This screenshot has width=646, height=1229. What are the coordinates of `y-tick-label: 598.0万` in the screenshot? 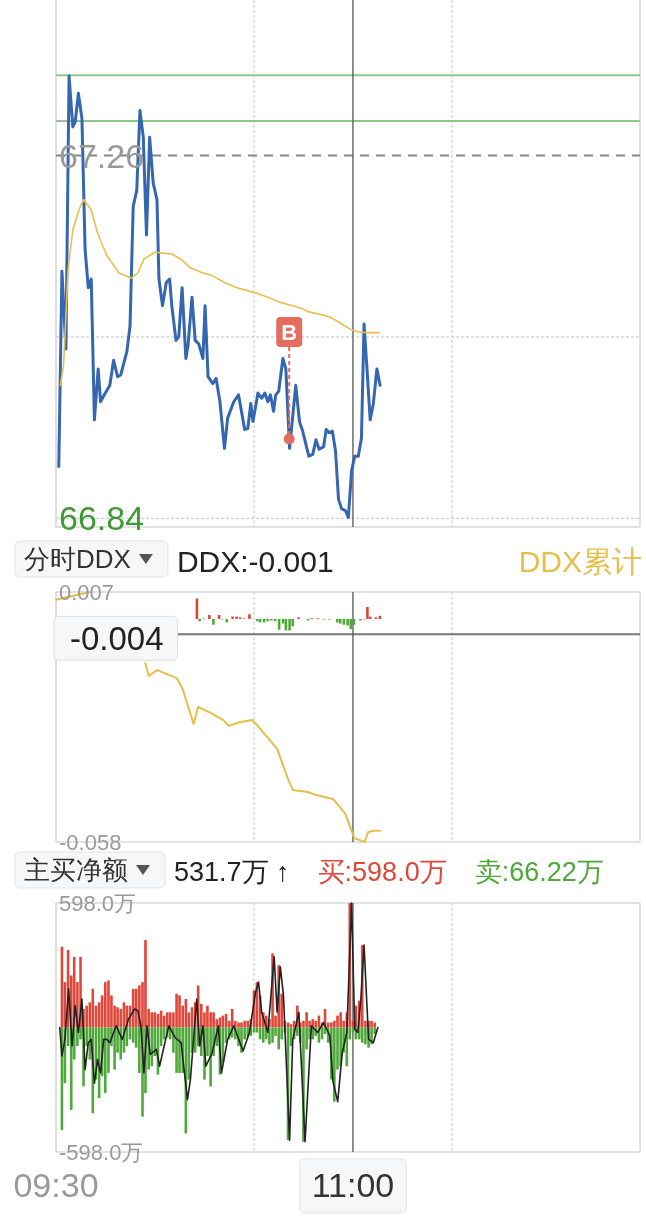 It's located at (98, 903).